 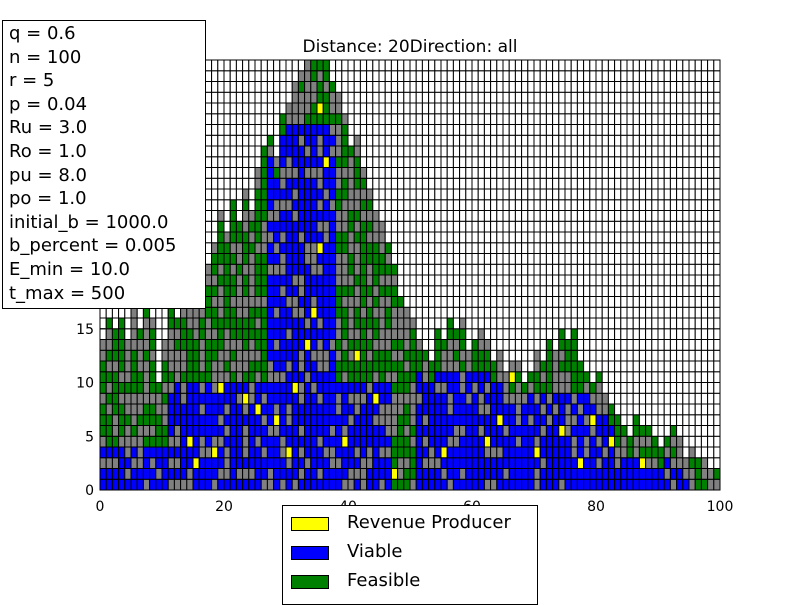 I want to click on x-tick-label: 0, so click(x=100, y=507).